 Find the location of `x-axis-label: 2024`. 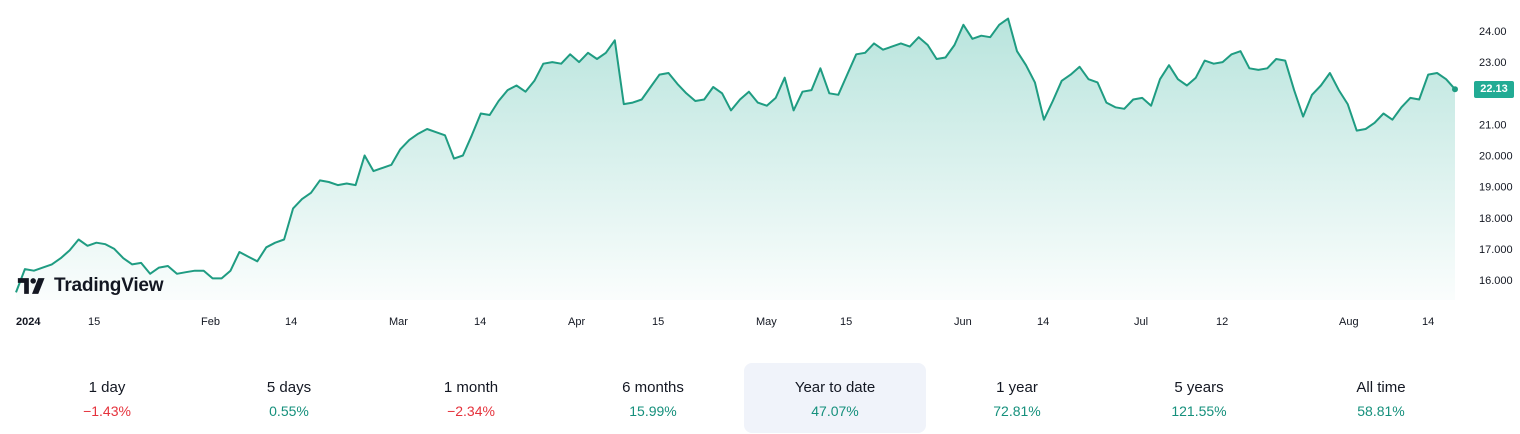

x-axis-label: 2024 is located at coordinates (28, 322).